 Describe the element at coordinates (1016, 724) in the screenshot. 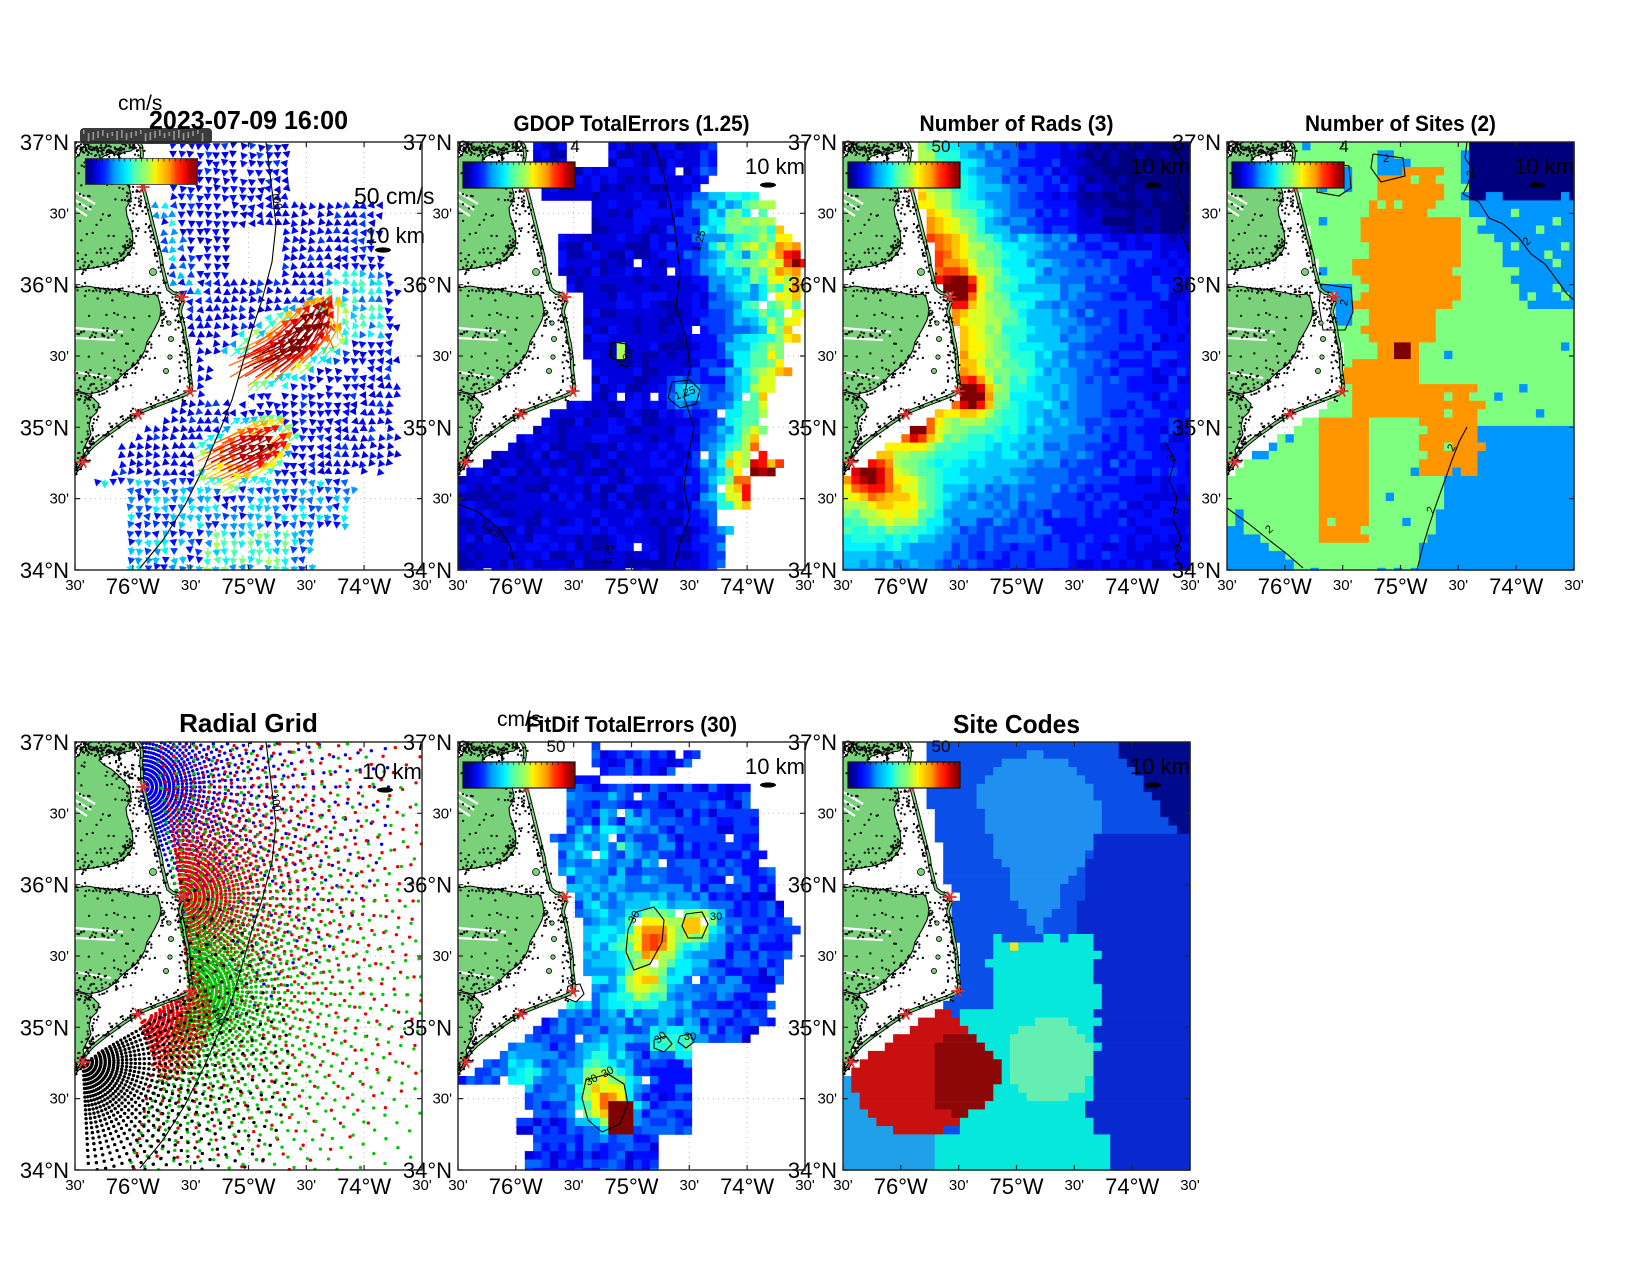

I see `svg-text: Site Codes` at that location.